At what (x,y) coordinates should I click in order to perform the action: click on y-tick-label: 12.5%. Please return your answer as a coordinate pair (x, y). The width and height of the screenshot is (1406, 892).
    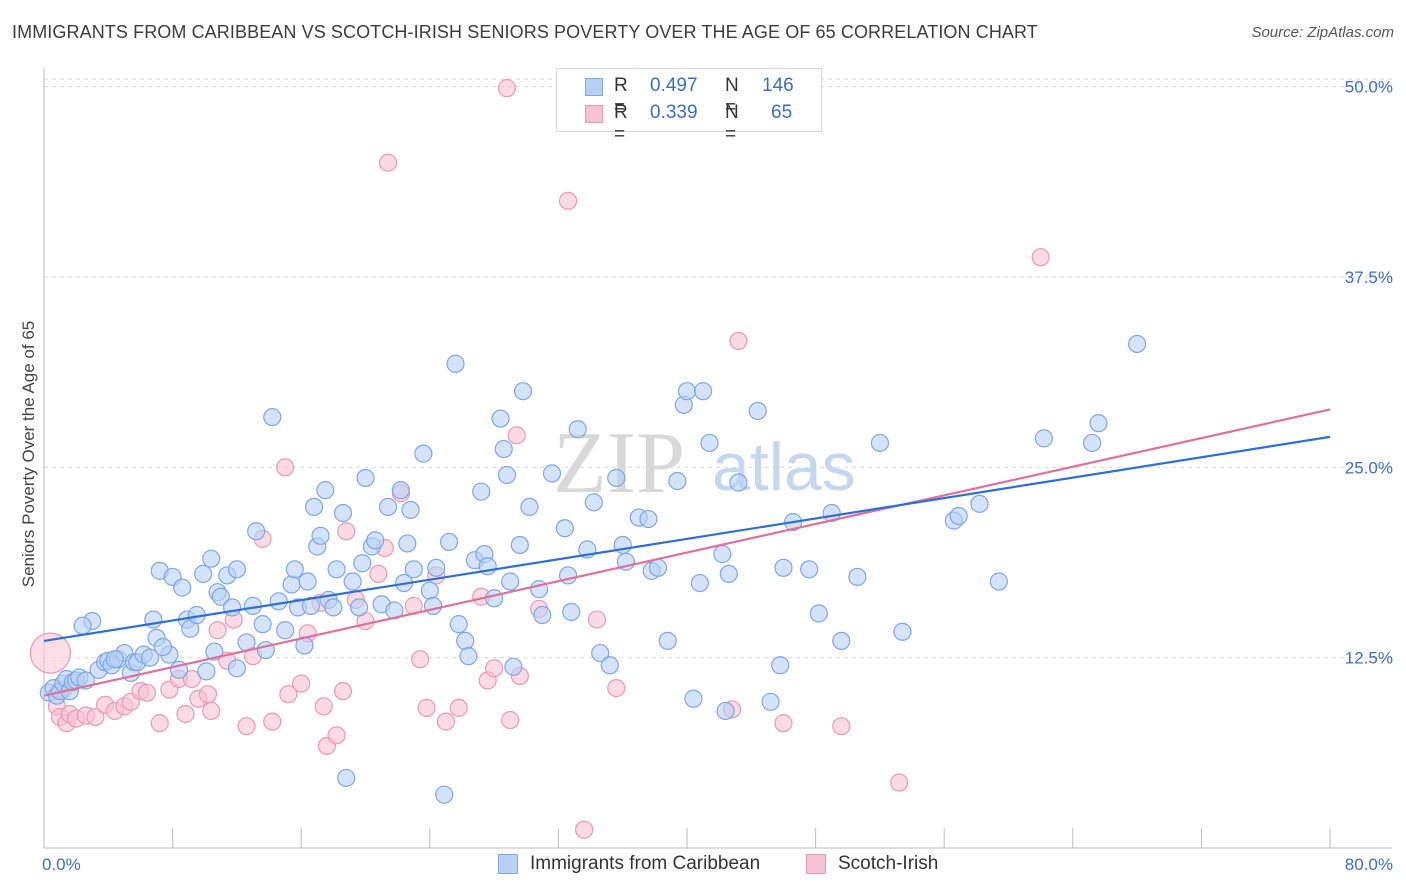
    Looking at the image, I should click on (1369, 658).